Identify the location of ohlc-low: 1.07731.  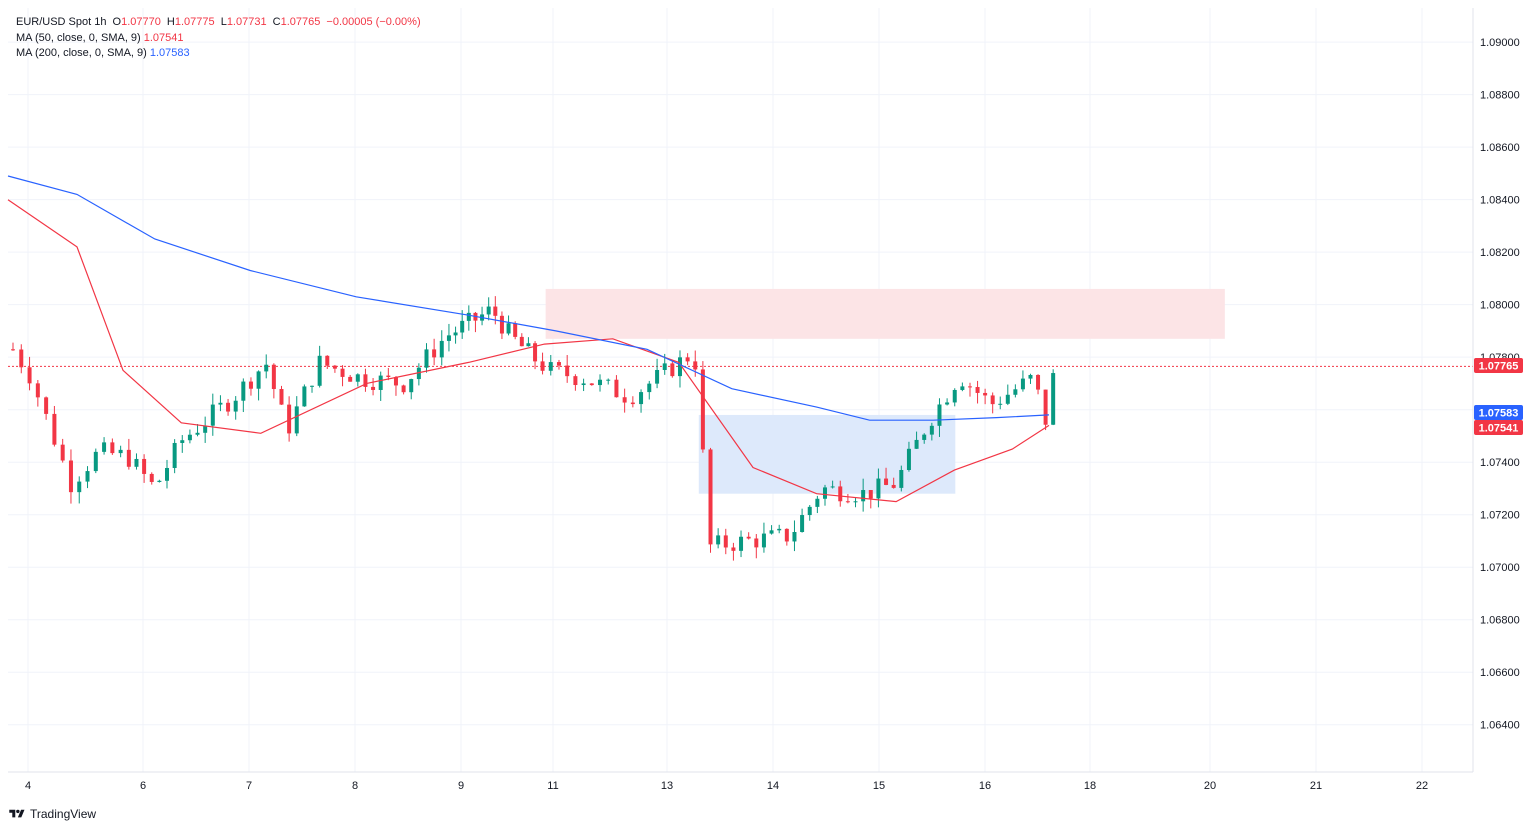
(246, 22).